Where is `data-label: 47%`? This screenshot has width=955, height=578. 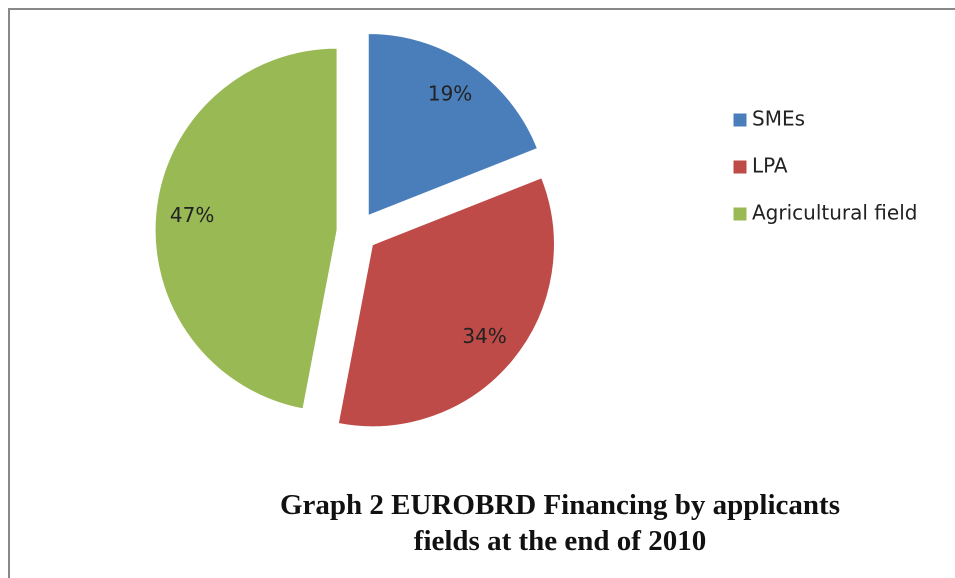 data-label: 47% is located at coordinates (192, 215).